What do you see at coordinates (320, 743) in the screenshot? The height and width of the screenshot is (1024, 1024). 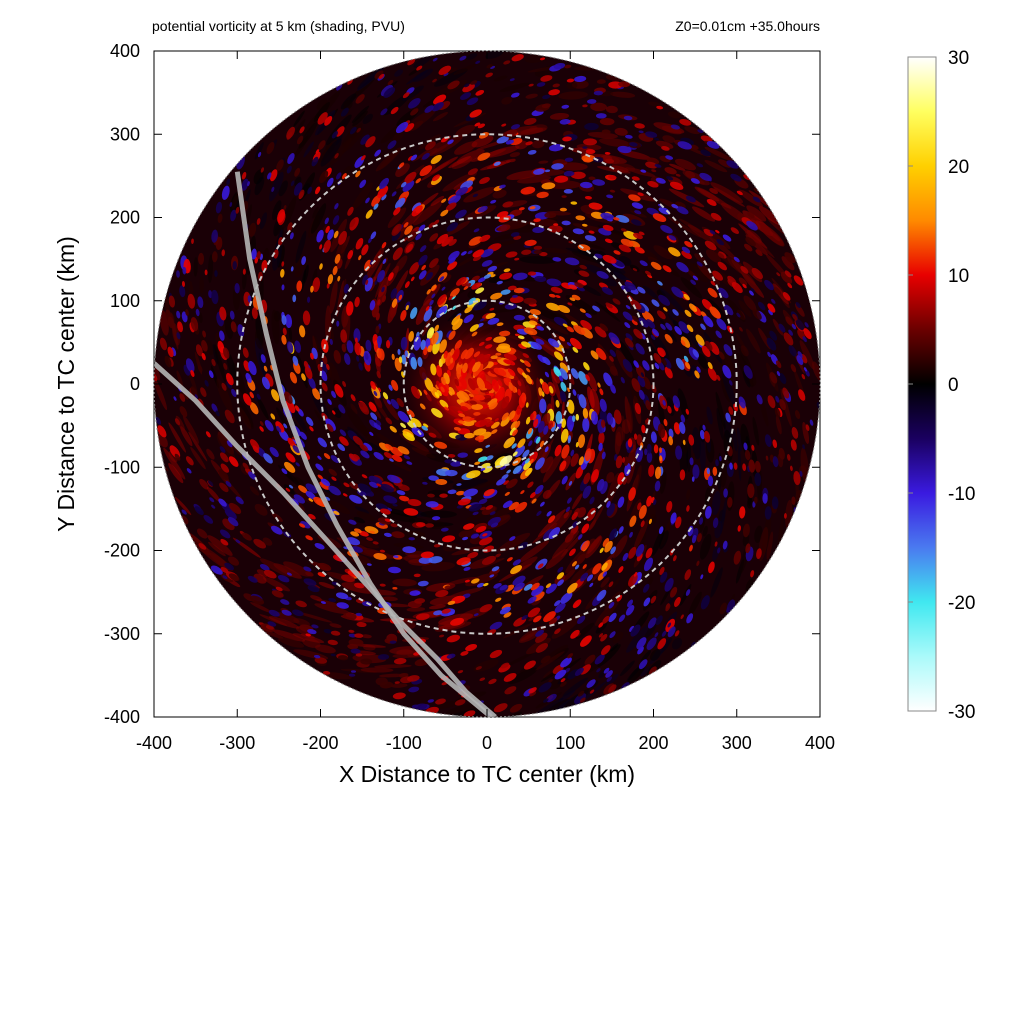 I see `x-tick-label: -200` at bounding box center [320, 743].